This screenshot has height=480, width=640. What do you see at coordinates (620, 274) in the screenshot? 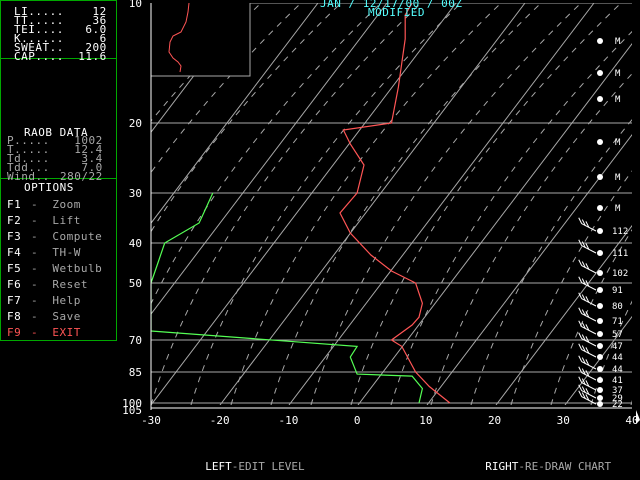
I see `wind-speed-label: 102` at bounding box center [620, 274].